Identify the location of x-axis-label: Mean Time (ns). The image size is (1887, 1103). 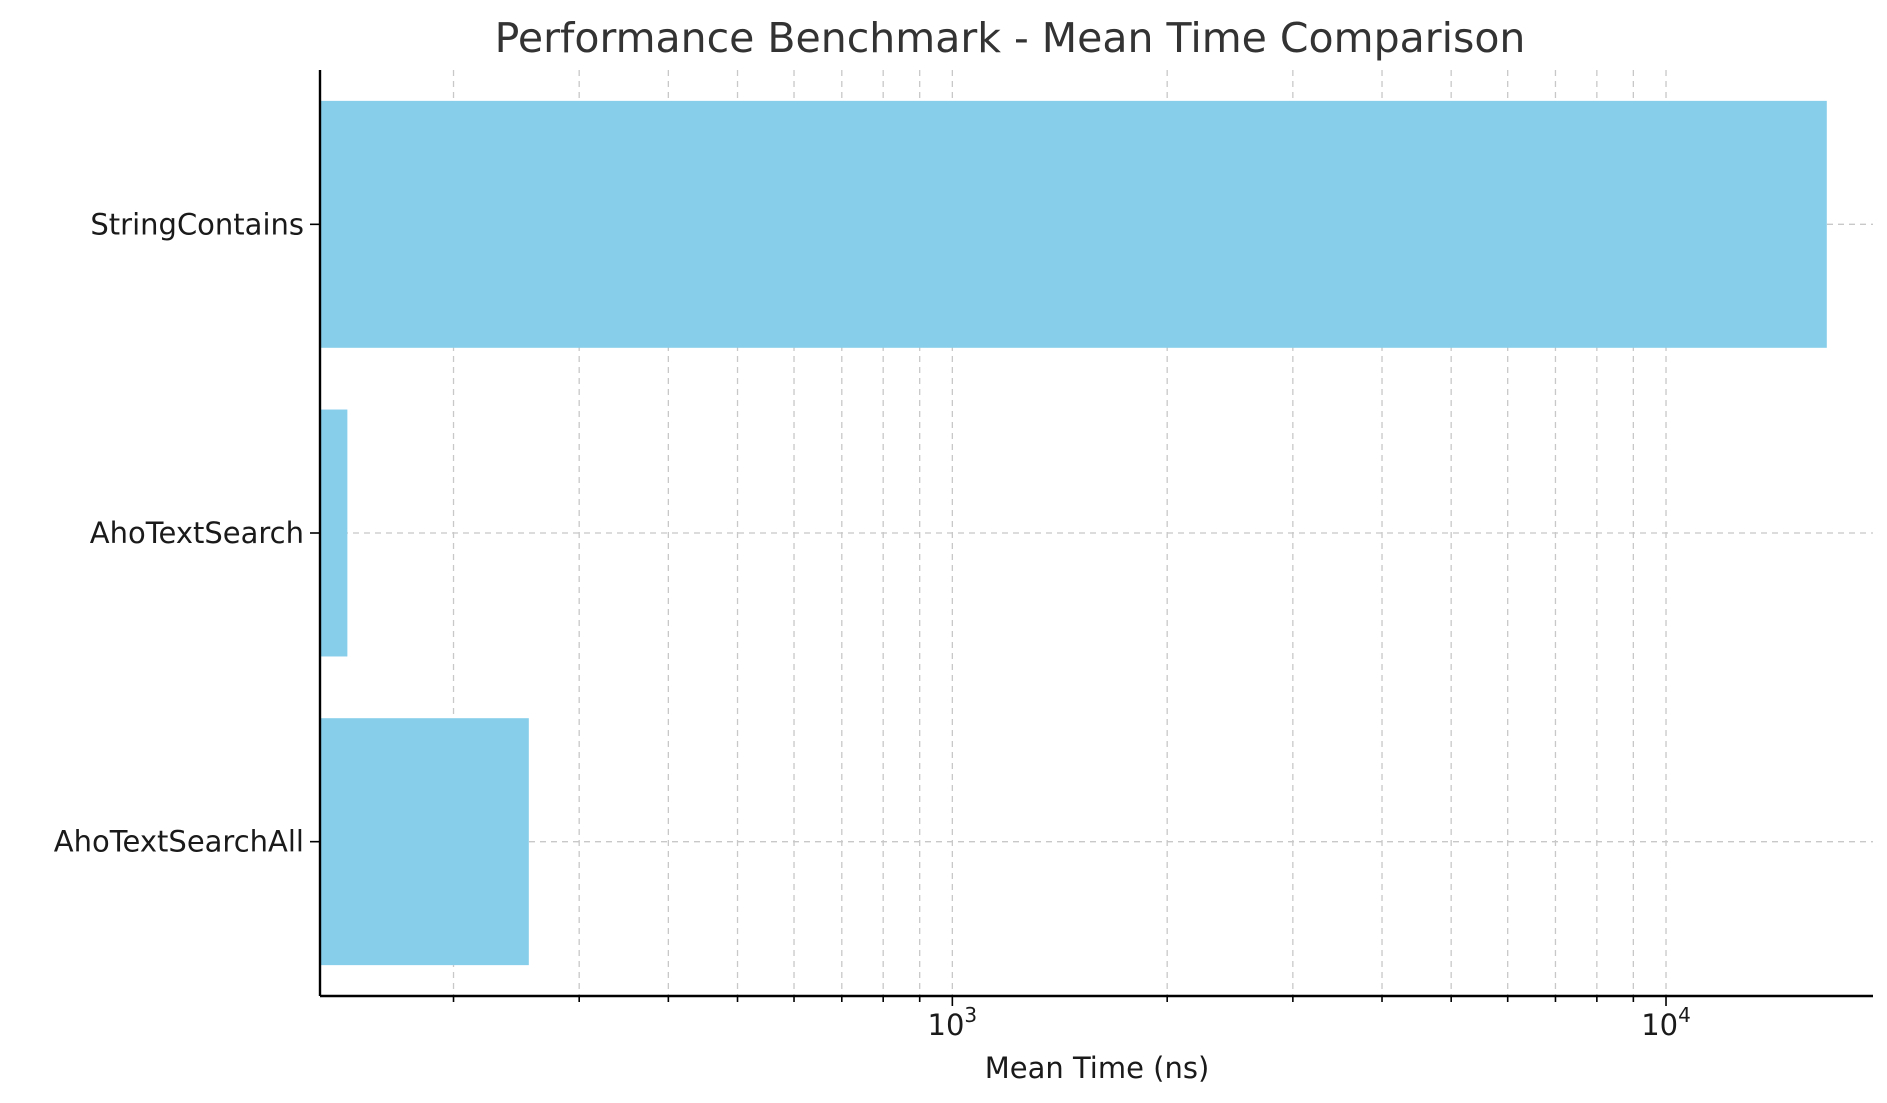
(1097, 1068).